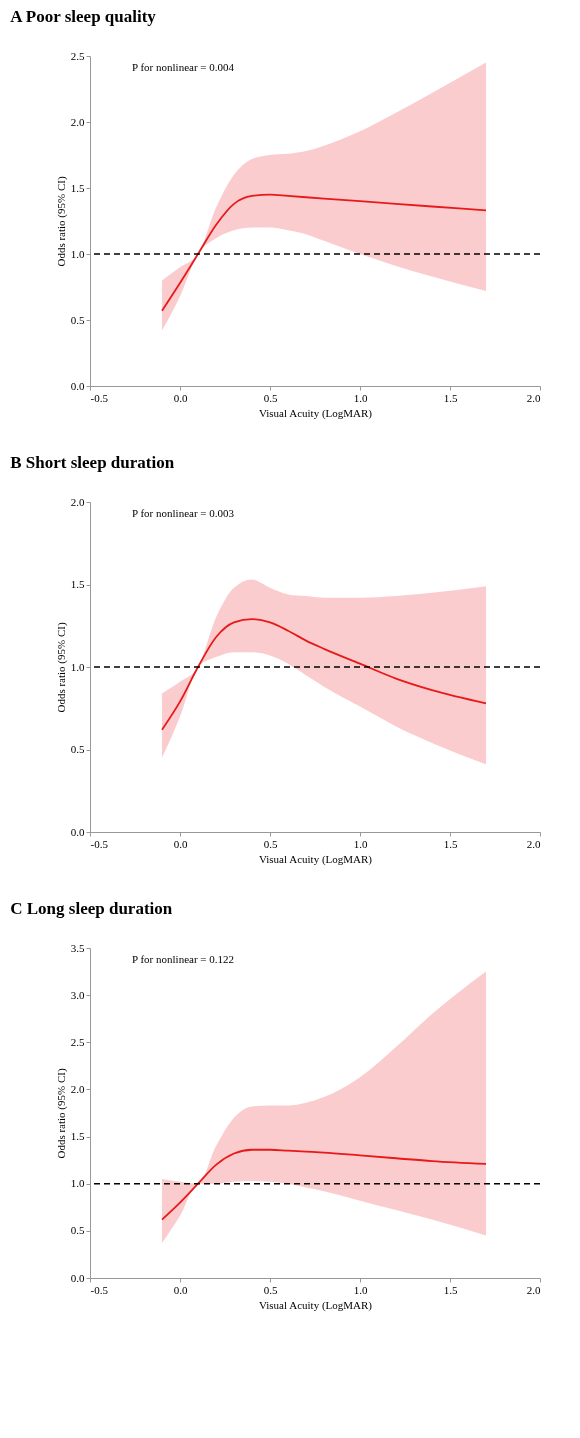 This screenshot has height=1438, width=580. Describe the element at coordinates (91, 908) in the screenshot. I see `chart-title: C Long sleep duration` at that location.